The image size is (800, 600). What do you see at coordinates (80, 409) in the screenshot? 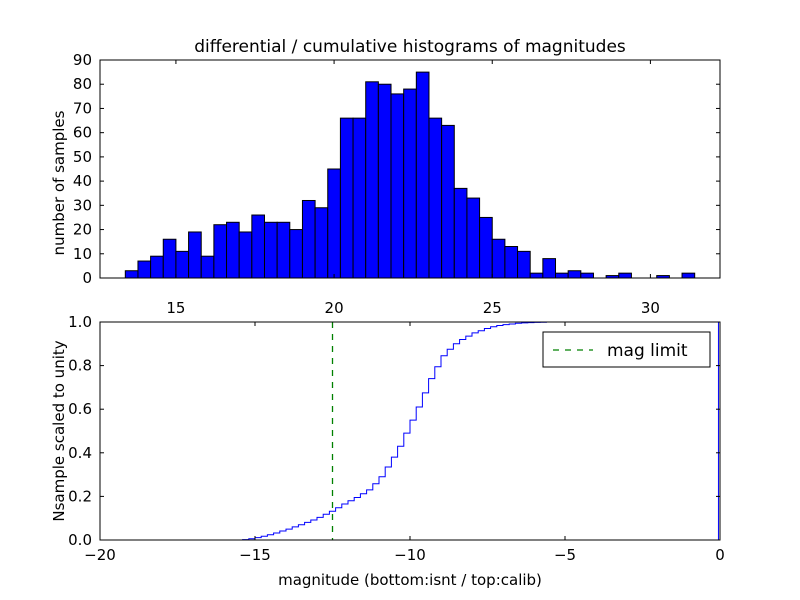
I see `bottom-y-tick-label: 0.6` at bounding box center [80, 409].